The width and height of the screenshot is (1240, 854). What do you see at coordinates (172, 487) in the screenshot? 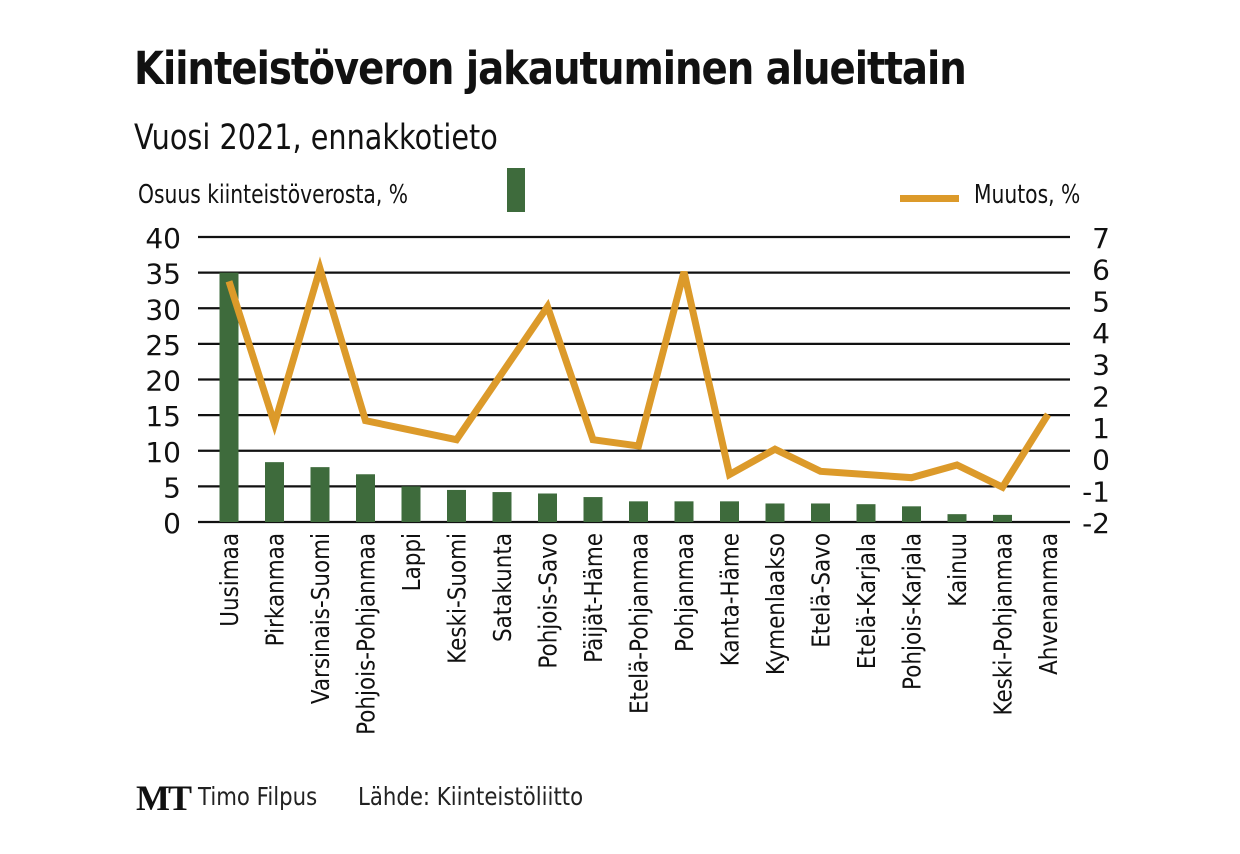
I see `left-tick-label: 5` at bounding box center [172, 487].